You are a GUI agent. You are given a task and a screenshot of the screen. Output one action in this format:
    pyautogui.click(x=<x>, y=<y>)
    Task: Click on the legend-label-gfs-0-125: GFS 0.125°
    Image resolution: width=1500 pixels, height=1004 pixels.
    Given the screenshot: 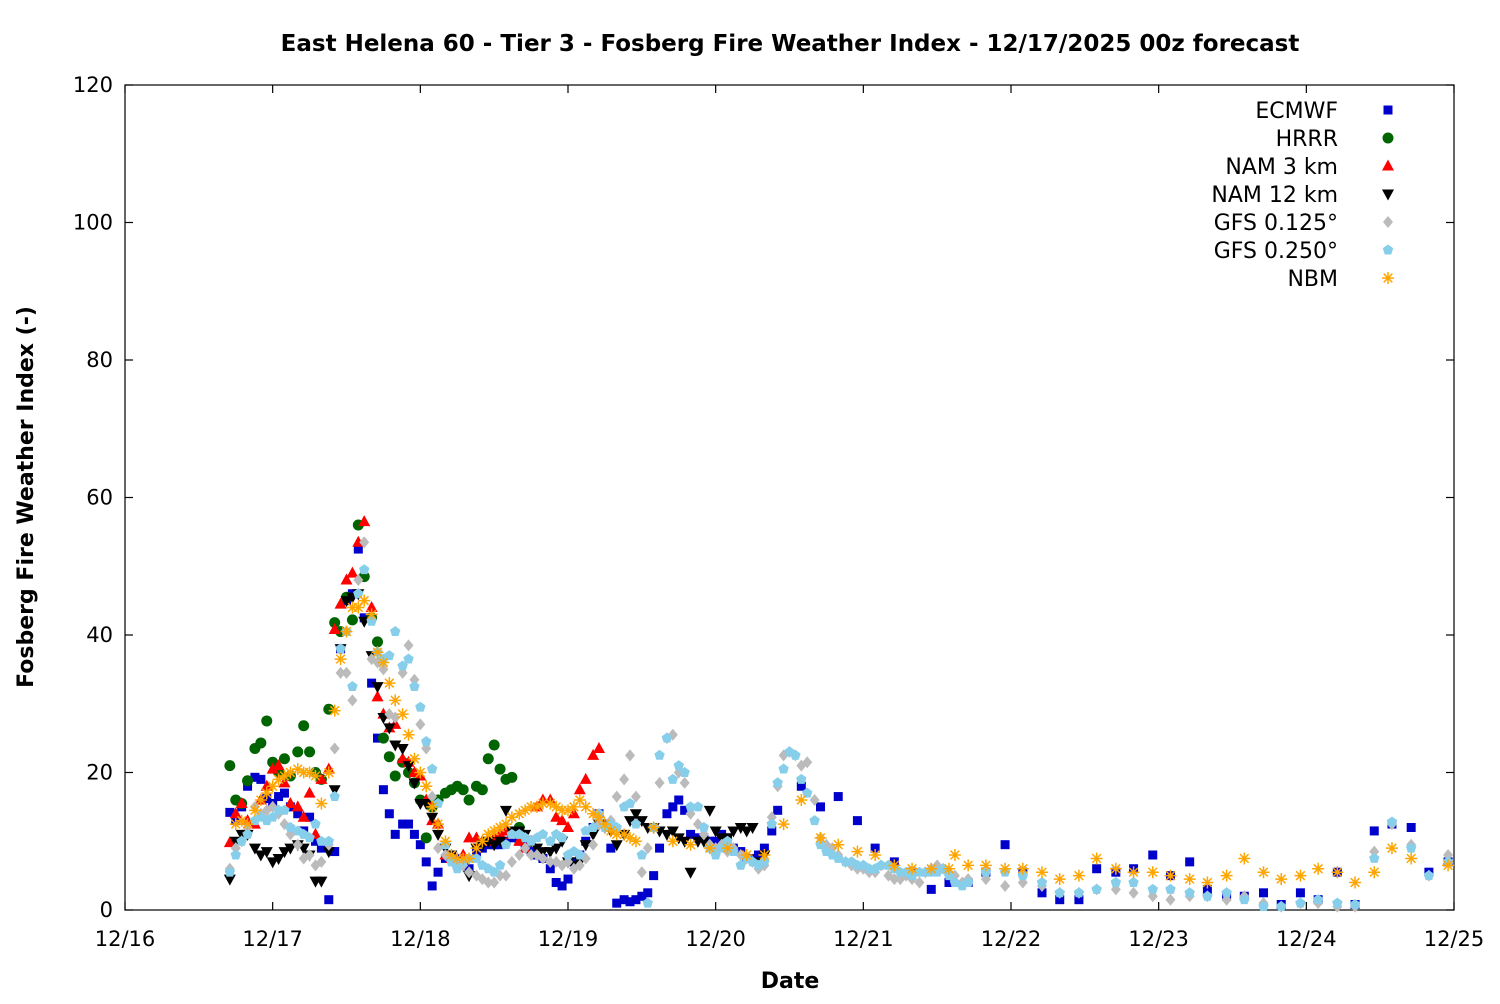 What is the action you would take?
    pyautogui.click(x=1276, y=223)
    